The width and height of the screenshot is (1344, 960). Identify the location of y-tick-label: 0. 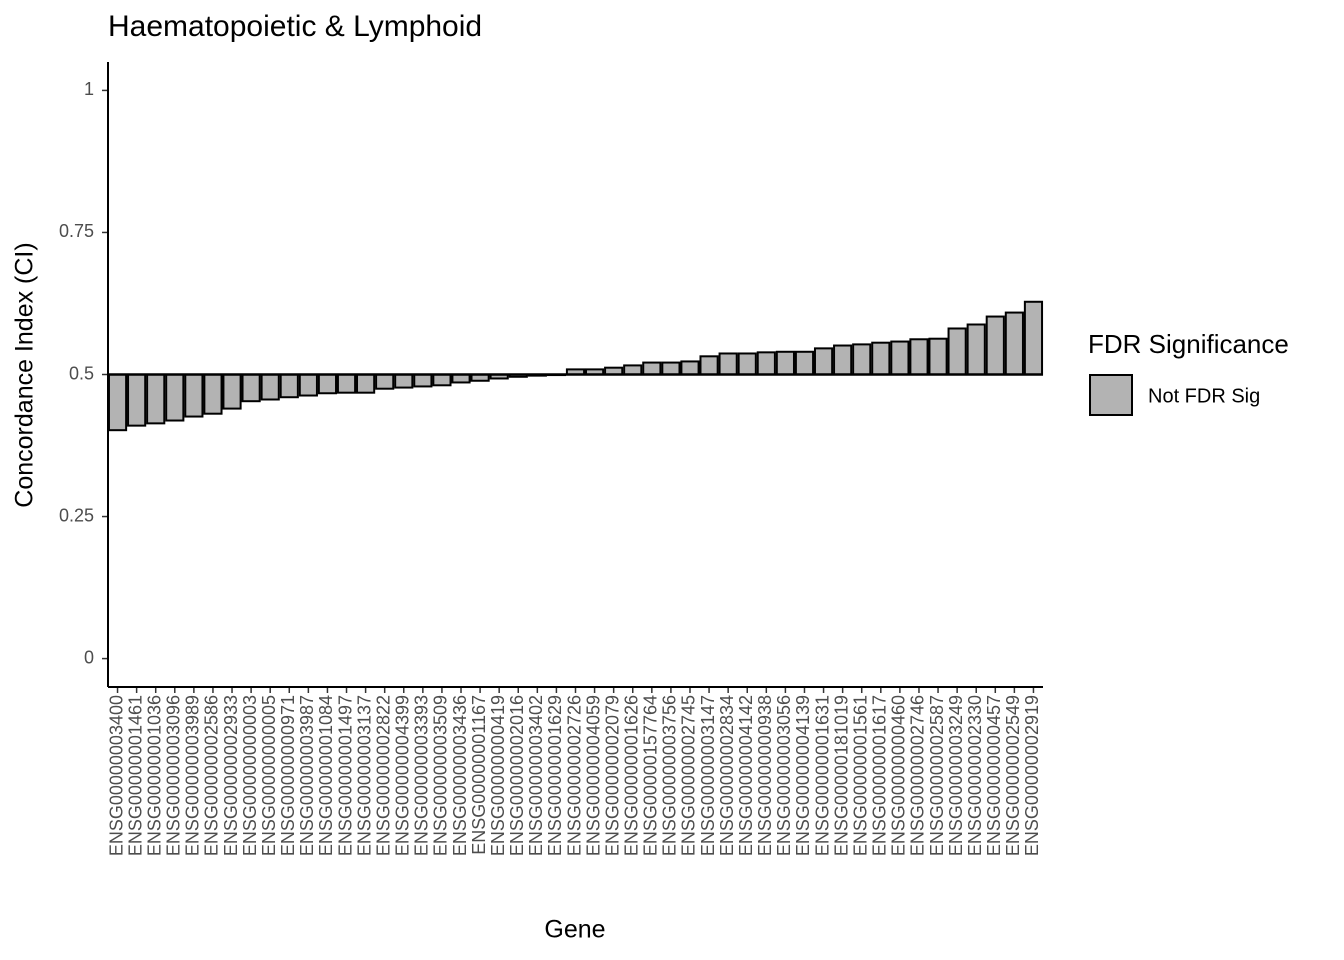
(89, 657).